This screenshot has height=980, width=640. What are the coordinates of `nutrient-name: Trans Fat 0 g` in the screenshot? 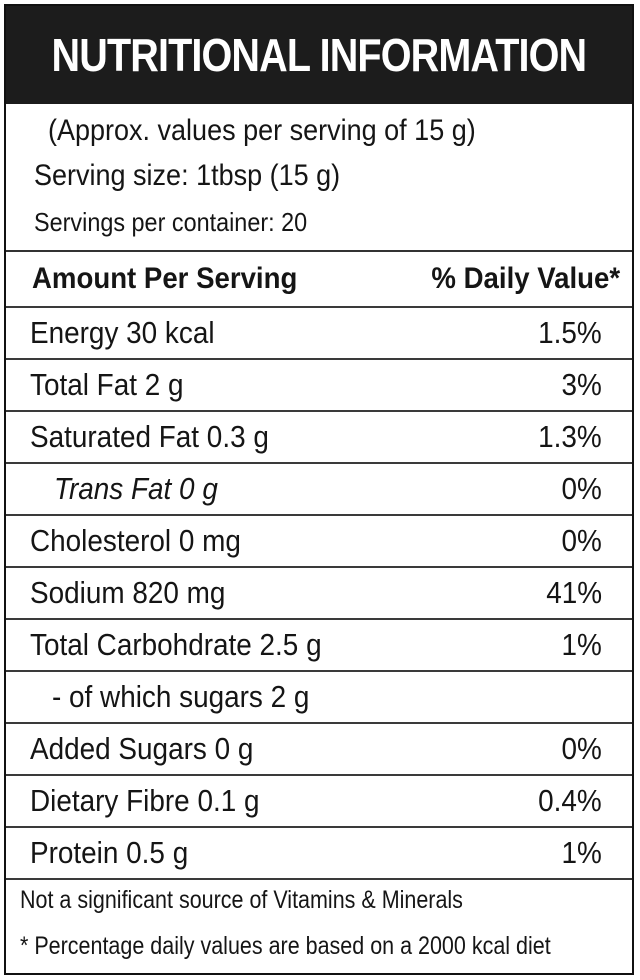 It's located at (136, 488).